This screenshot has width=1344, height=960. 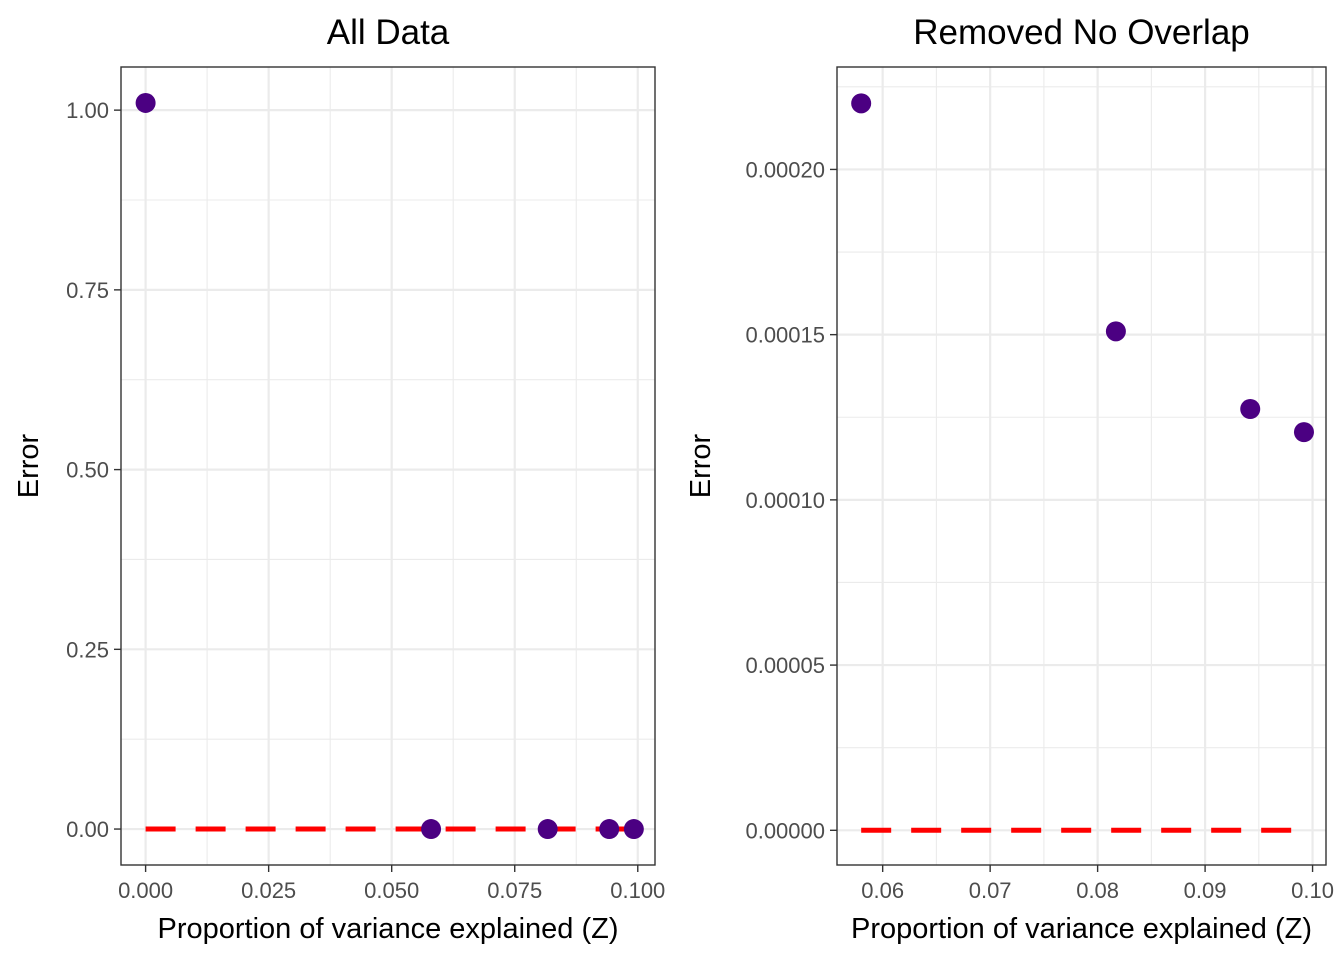 What do you see at coordinates (87, 110) in the screenshot?
I see `y-tick-label: 1.00` at bounding box center [87, 110].